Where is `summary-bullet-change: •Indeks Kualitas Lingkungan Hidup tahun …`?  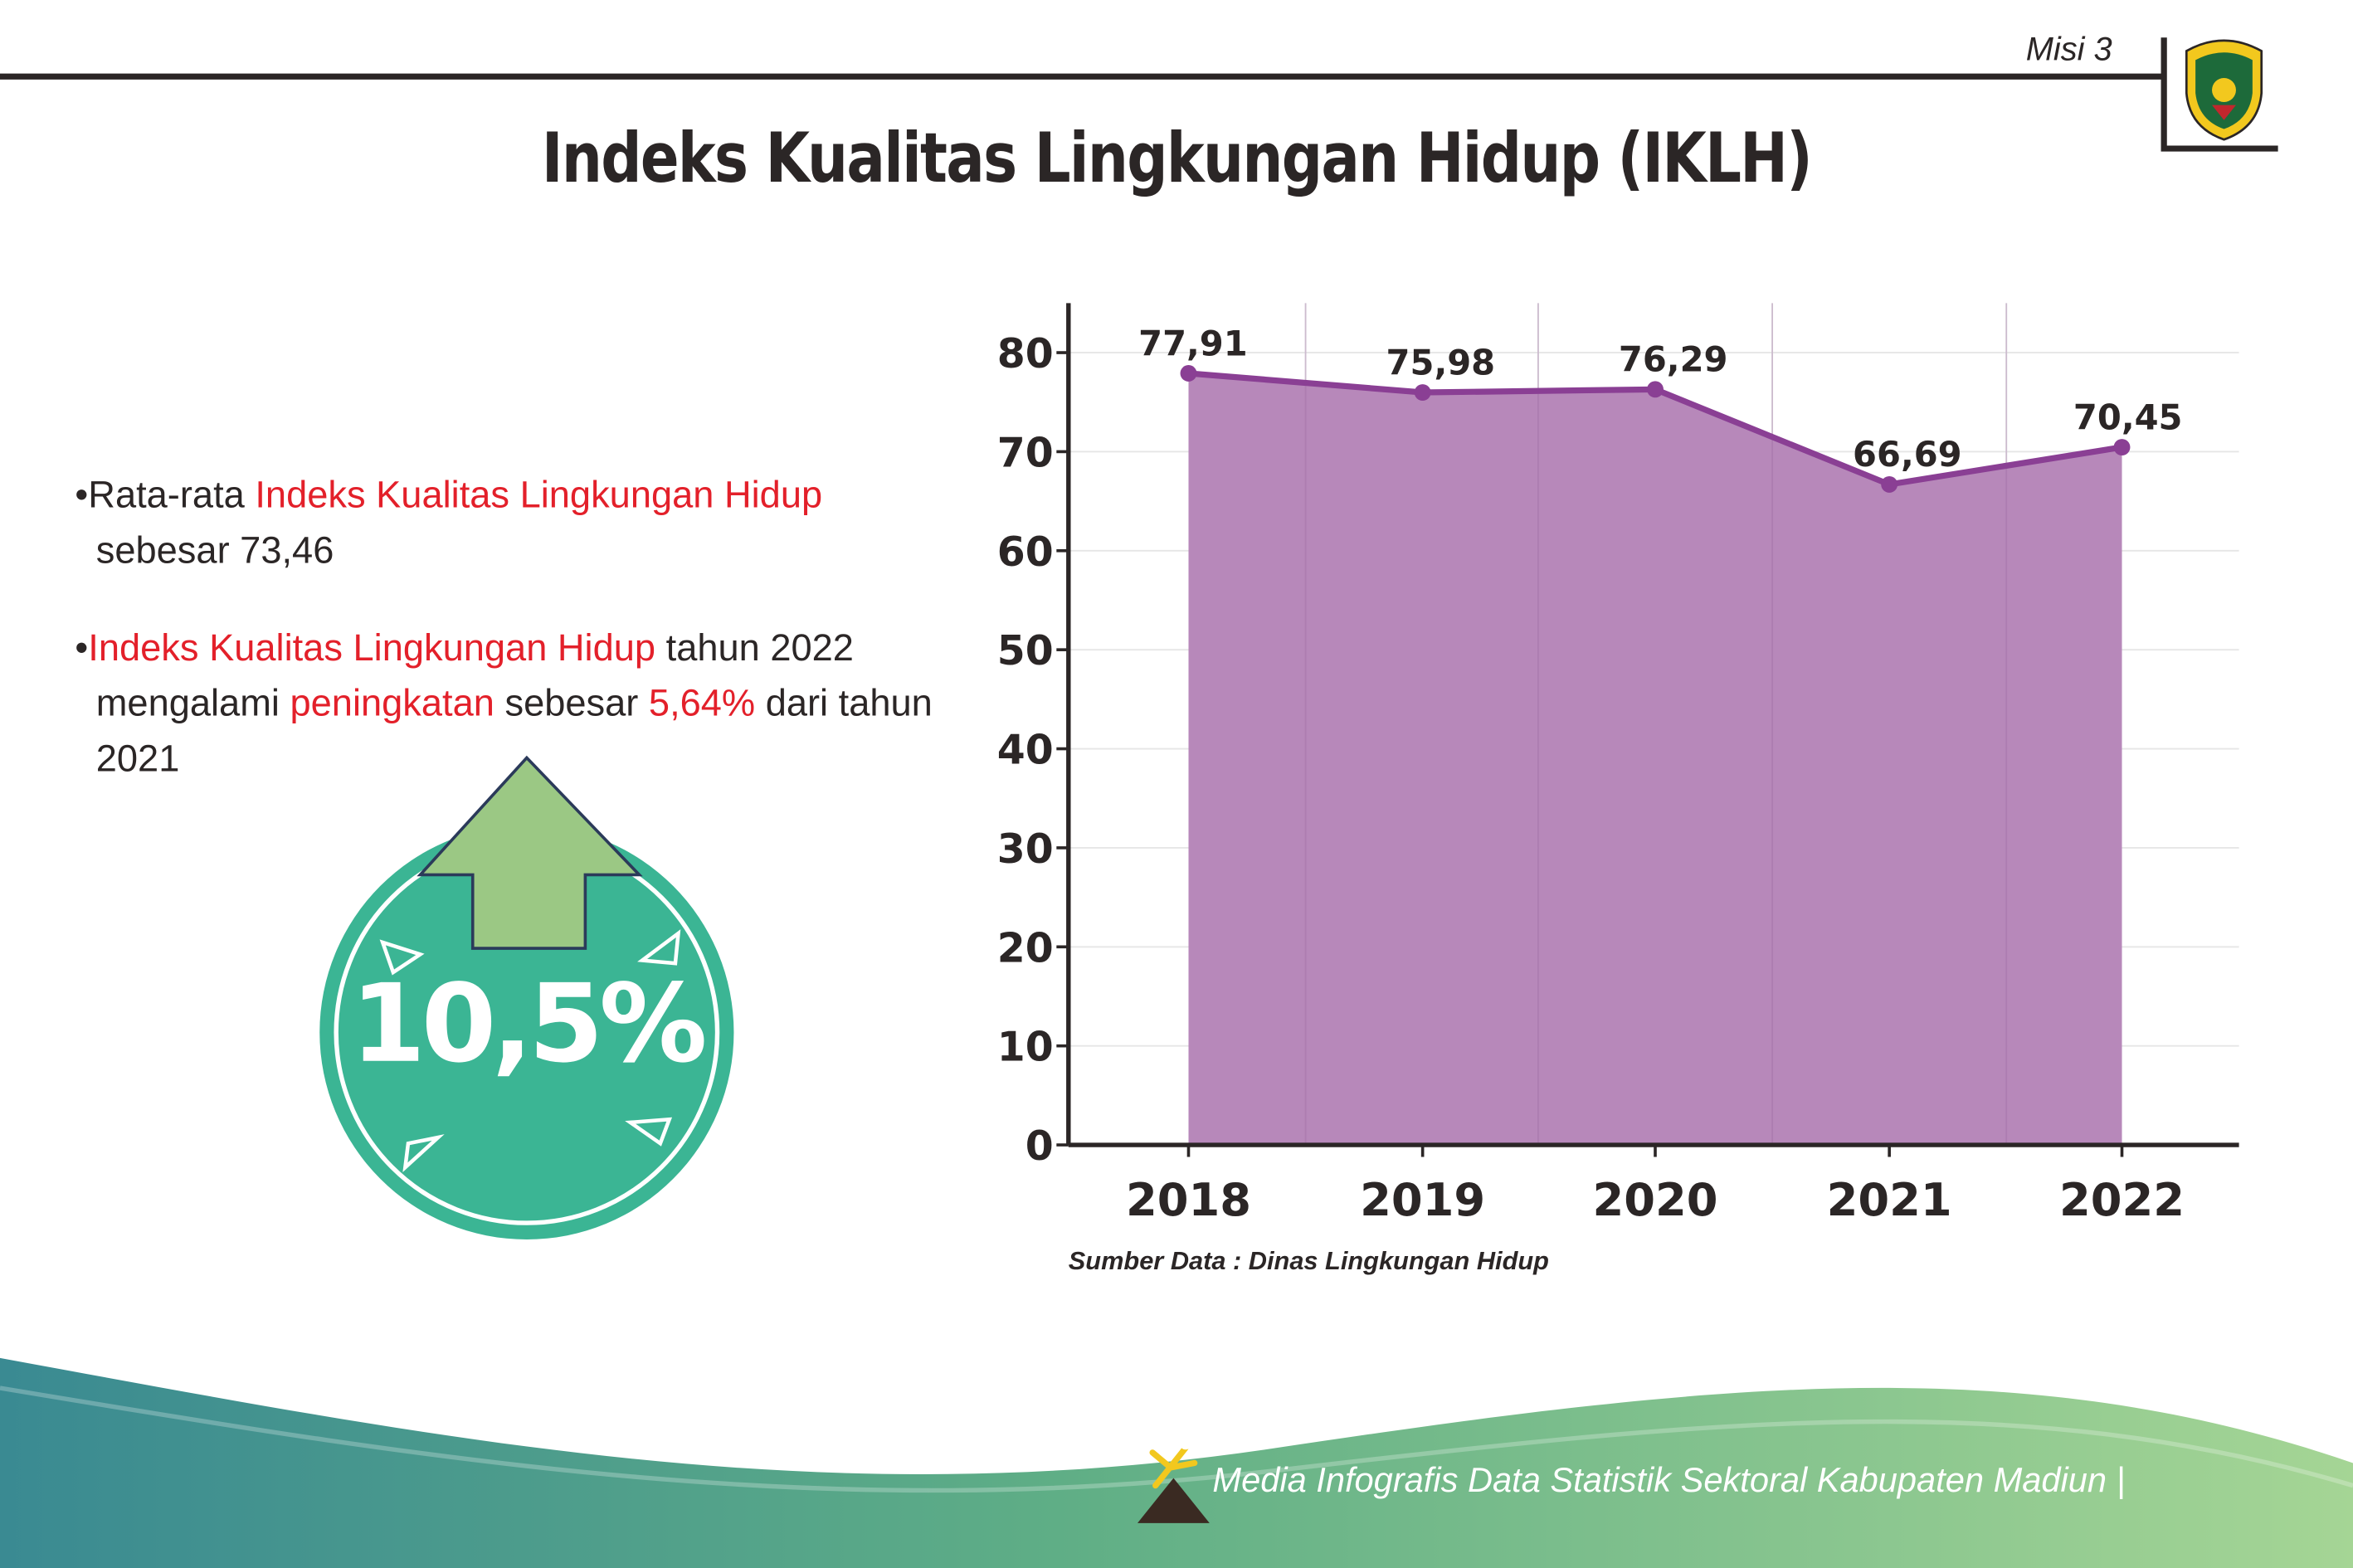
summary-bullet-change: •Indeks Kualitas Lingkungan Hidup tahun … is located at coordinates (504, 704).